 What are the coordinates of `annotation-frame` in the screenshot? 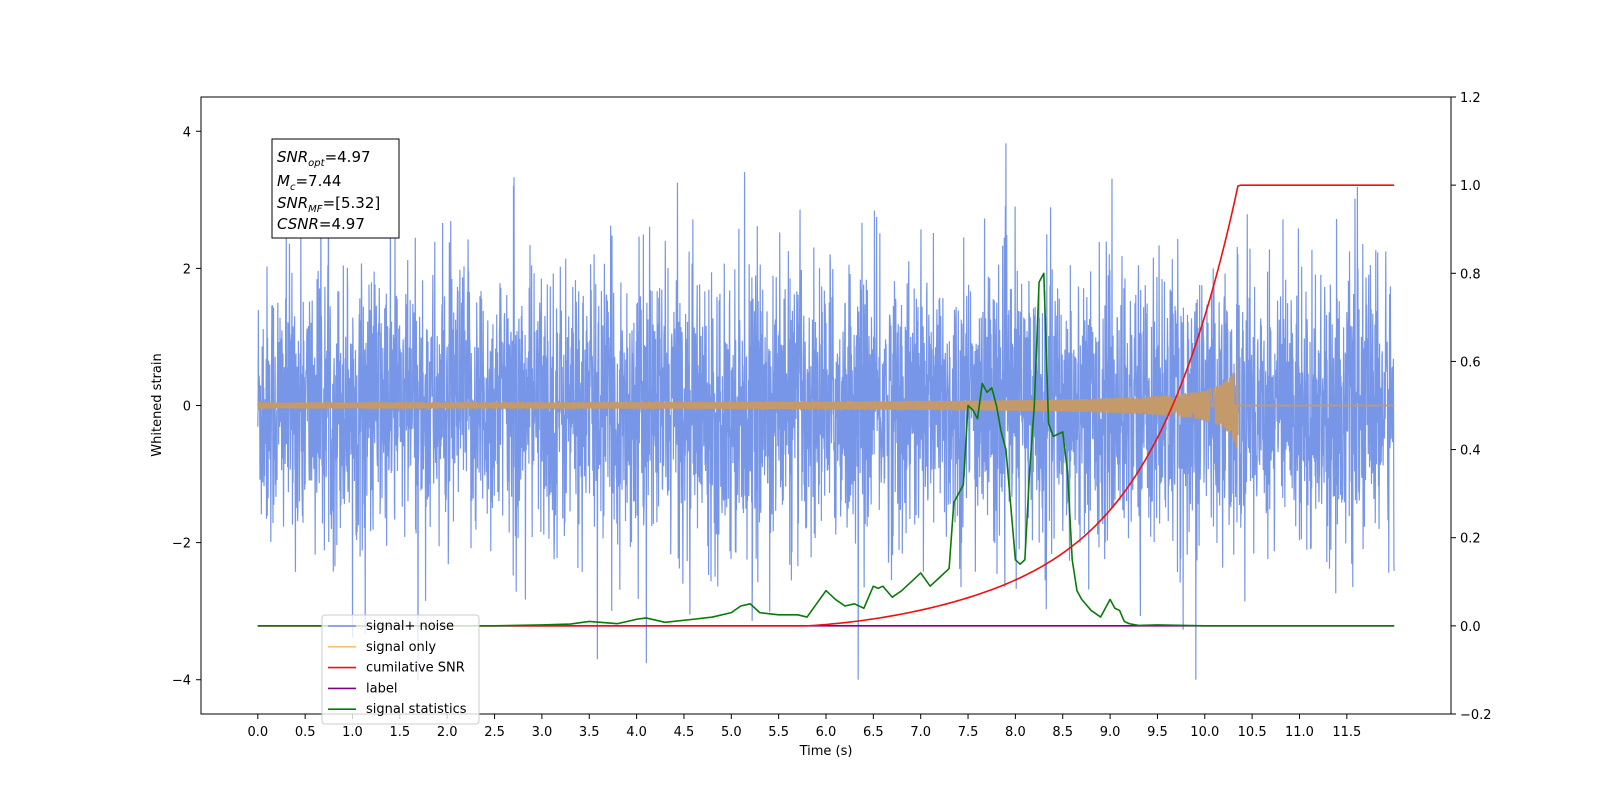 It's located at (335, 188).